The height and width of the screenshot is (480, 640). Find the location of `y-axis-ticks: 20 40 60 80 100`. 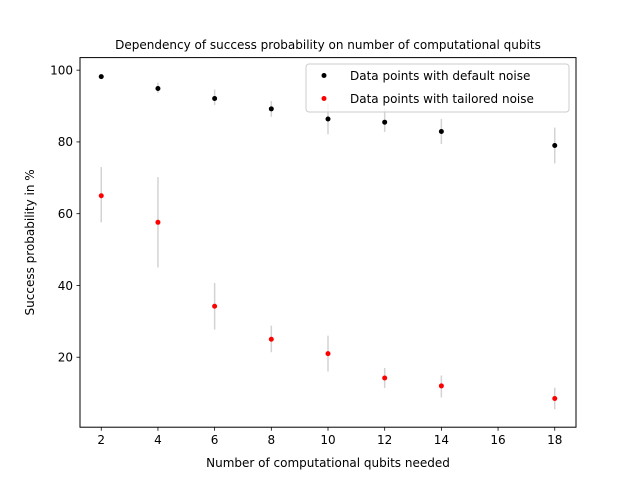

y-axis-ticks: 20 40 60 80 100 is located at coordinates (65, 214).